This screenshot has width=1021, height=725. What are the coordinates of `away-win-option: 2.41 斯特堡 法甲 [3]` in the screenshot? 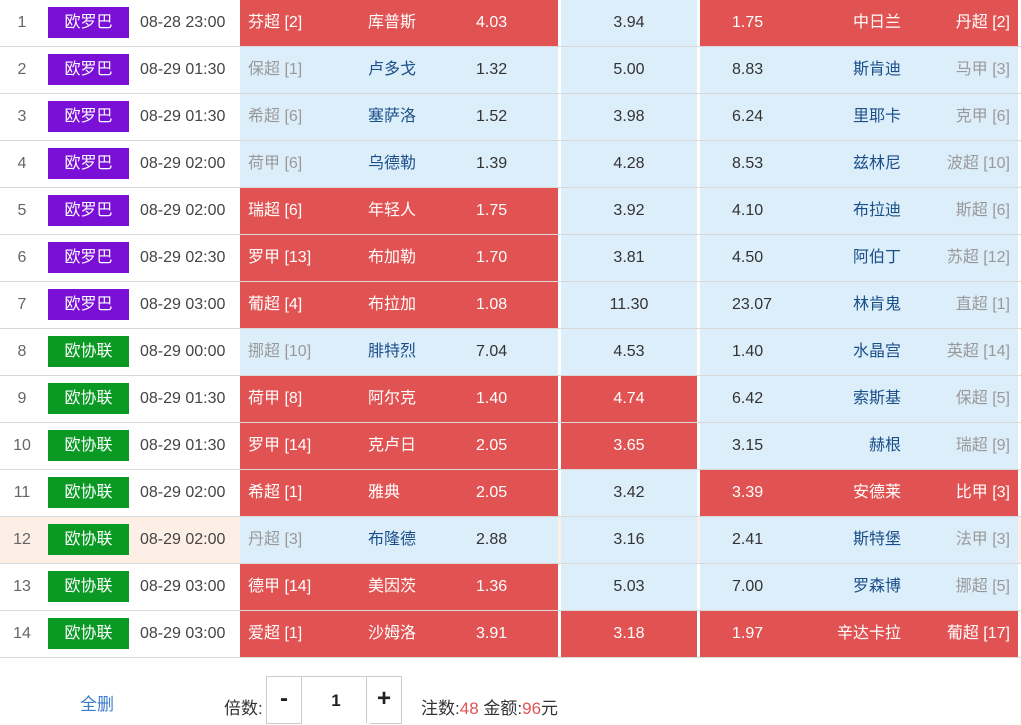 It's located at (859, 540).